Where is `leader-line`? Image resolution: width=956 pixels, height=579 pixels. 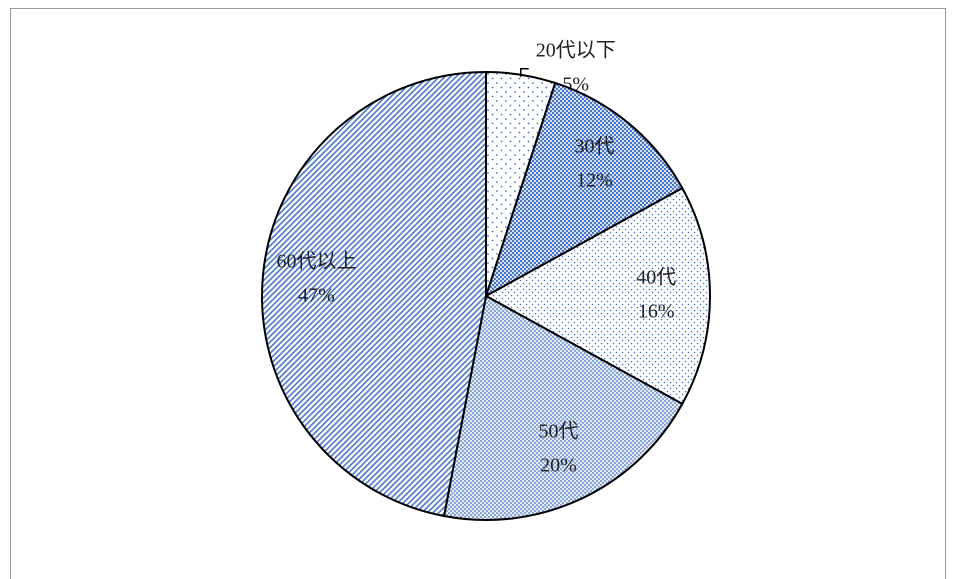 leader-line is located at coordinates (524, 72).